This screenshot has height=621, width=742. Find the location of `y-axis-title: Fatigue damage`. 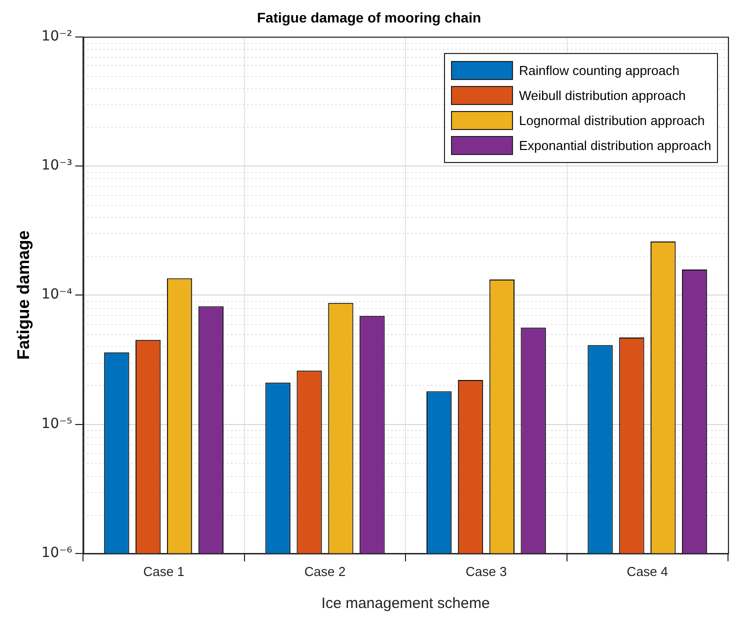

y-axis-title: Fatigue damage is located at coordinates (23, 295).